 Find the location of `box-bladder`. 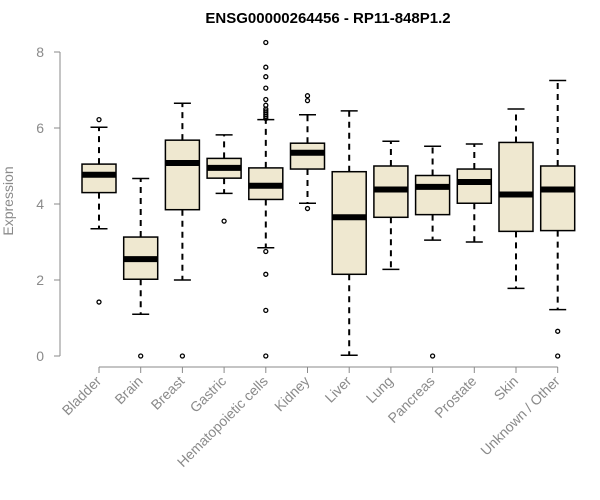

box-bladder is located at coordinates (99, 210).